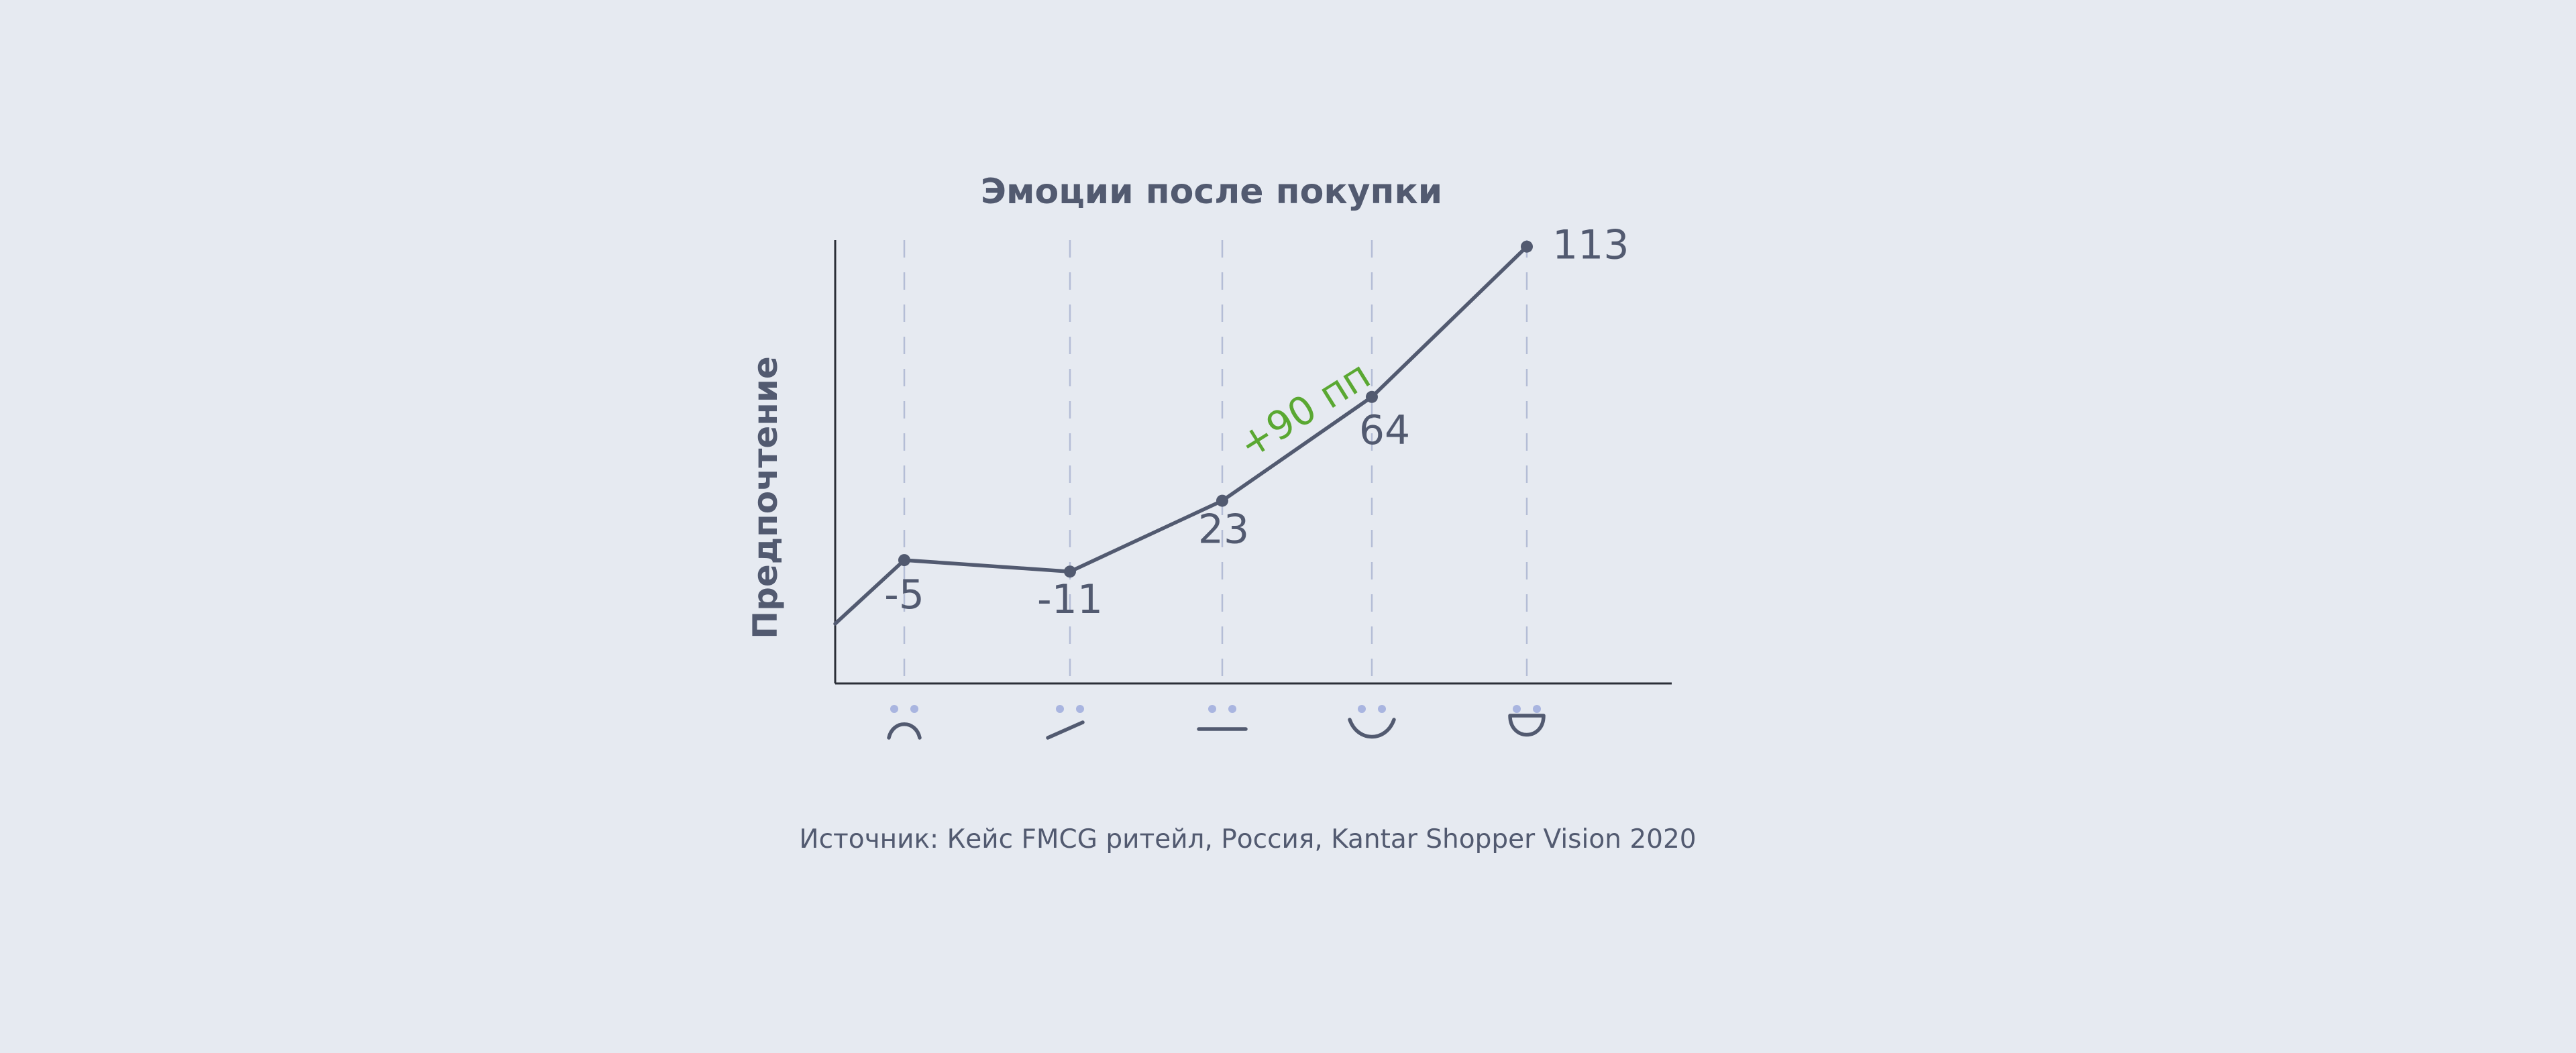 This screenshot has width=2576, height=1053. What do you see at coordinates (1222, 718) in the screenshot?
I see `neutral-face-icon` at bounding box center [1222, 718].